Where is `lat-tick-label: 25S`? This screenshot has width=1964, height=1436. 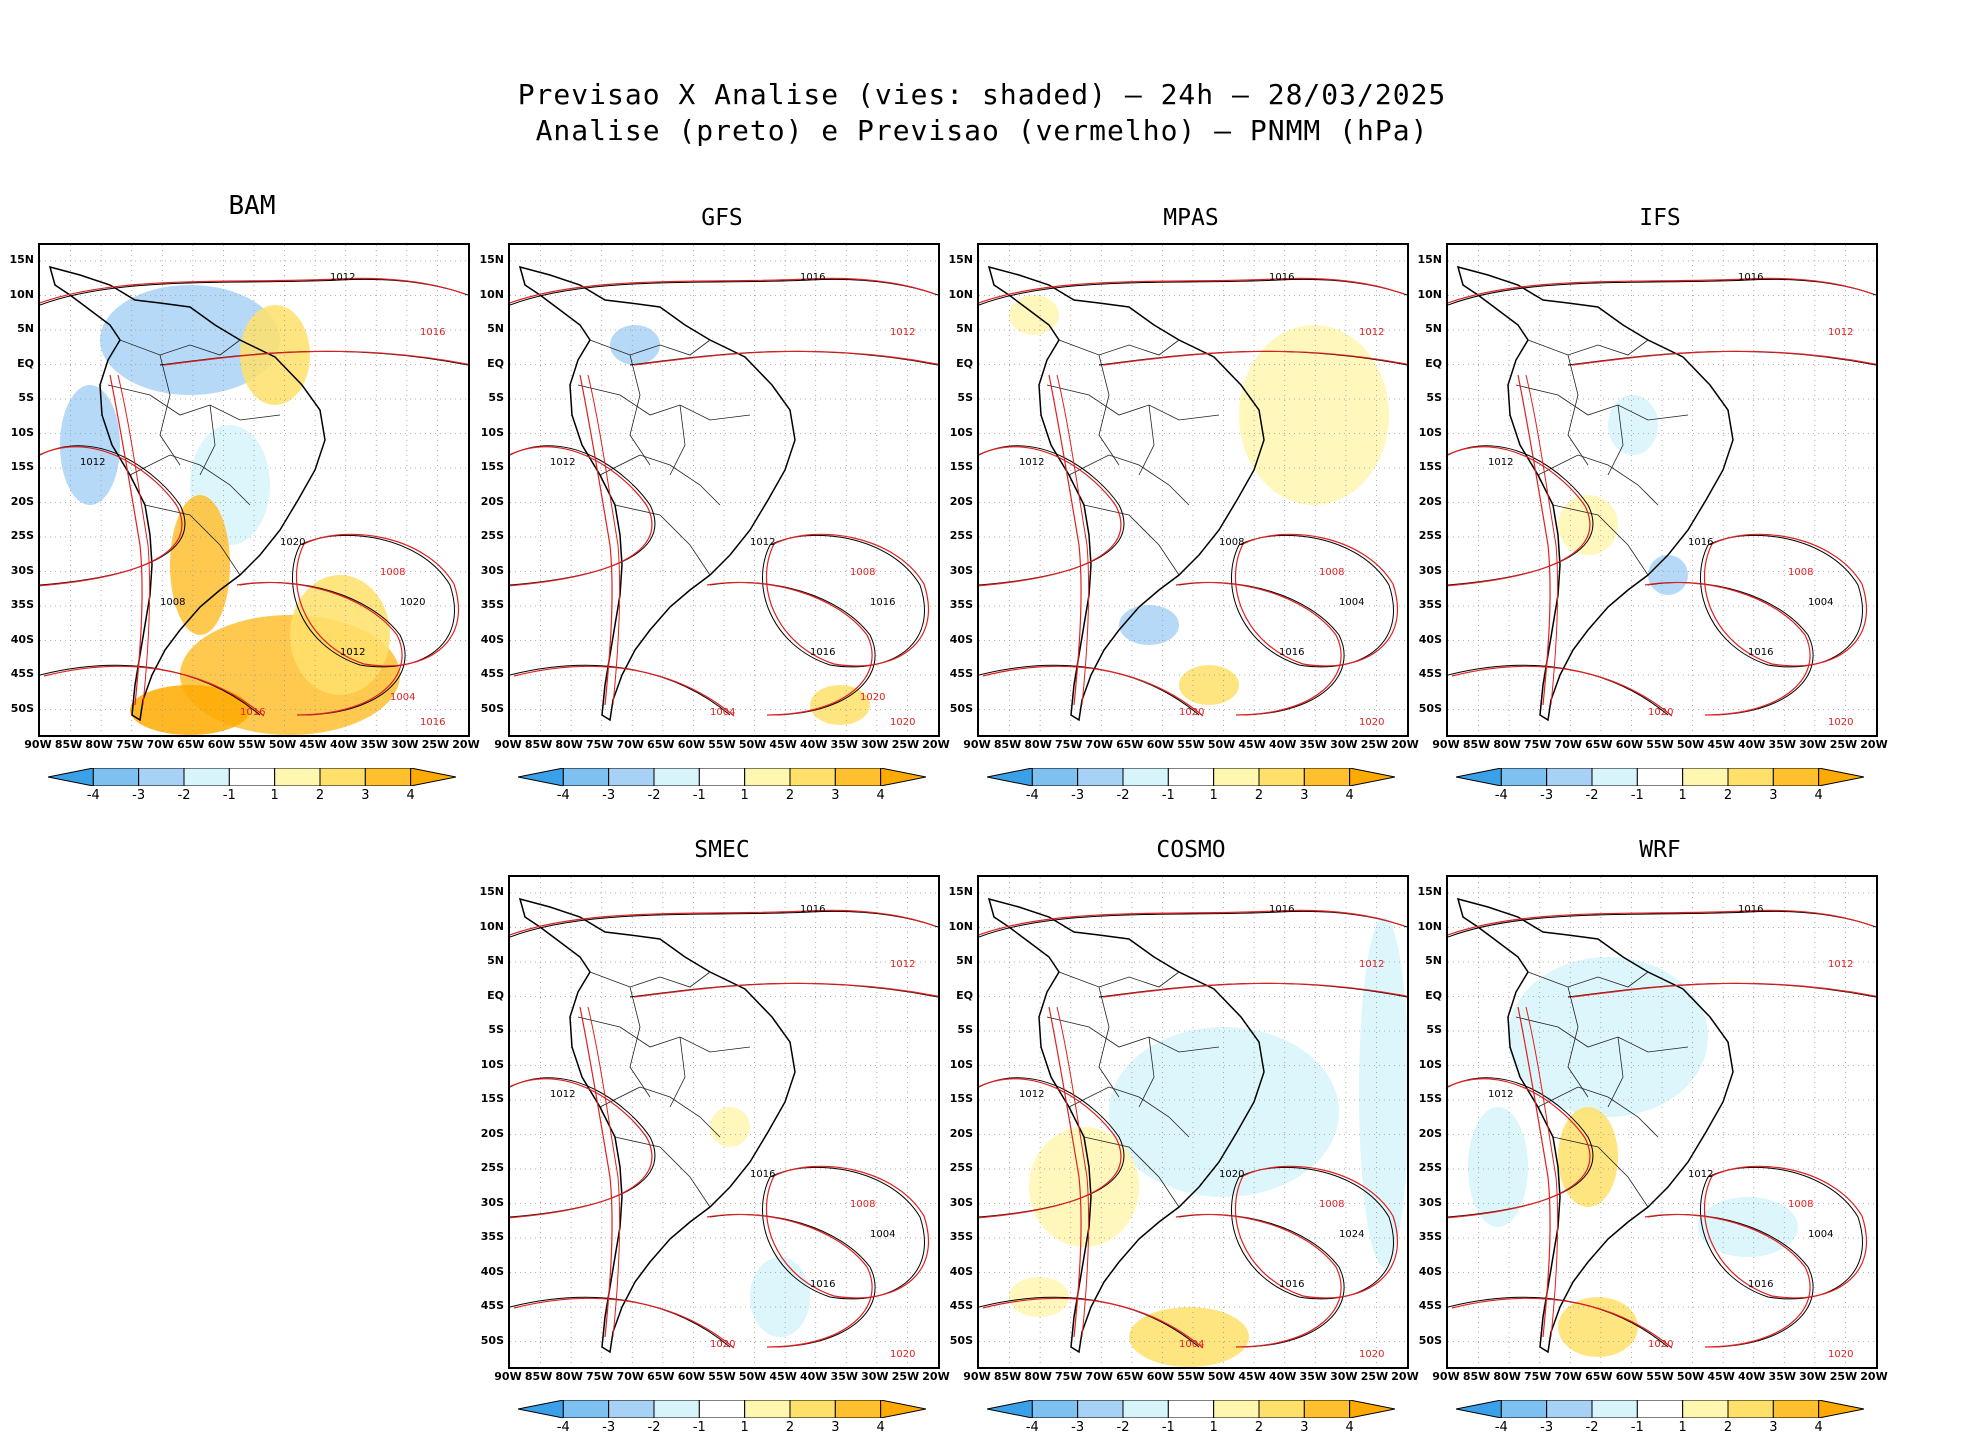 lat-tick-label: 25S is located at coordinates (22, 535).